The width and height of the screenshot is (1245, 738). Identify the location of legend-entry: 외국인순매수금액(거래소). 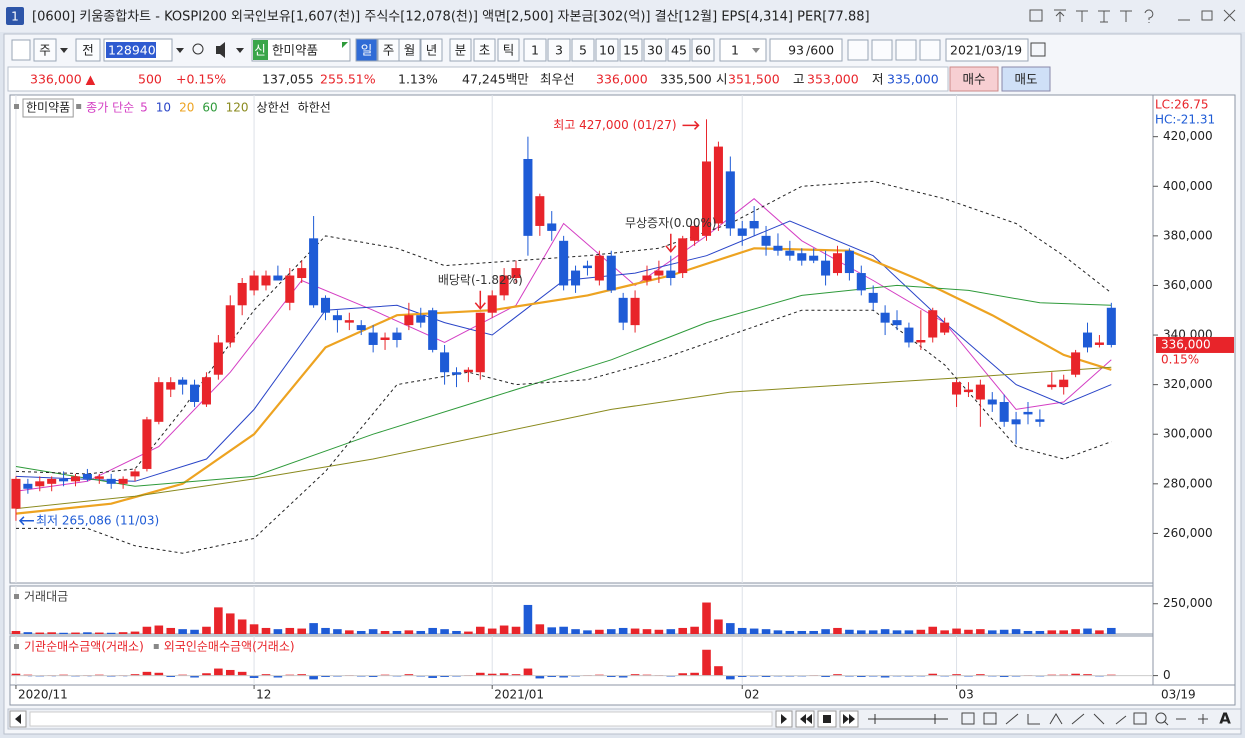
(229, 647).